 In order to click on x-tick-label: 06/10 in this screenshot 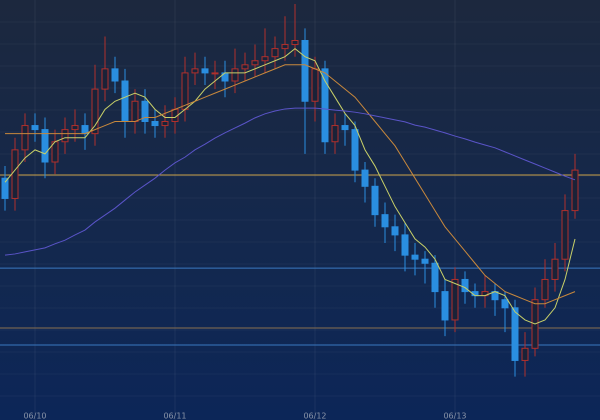, I will do `click(34, 416)`.